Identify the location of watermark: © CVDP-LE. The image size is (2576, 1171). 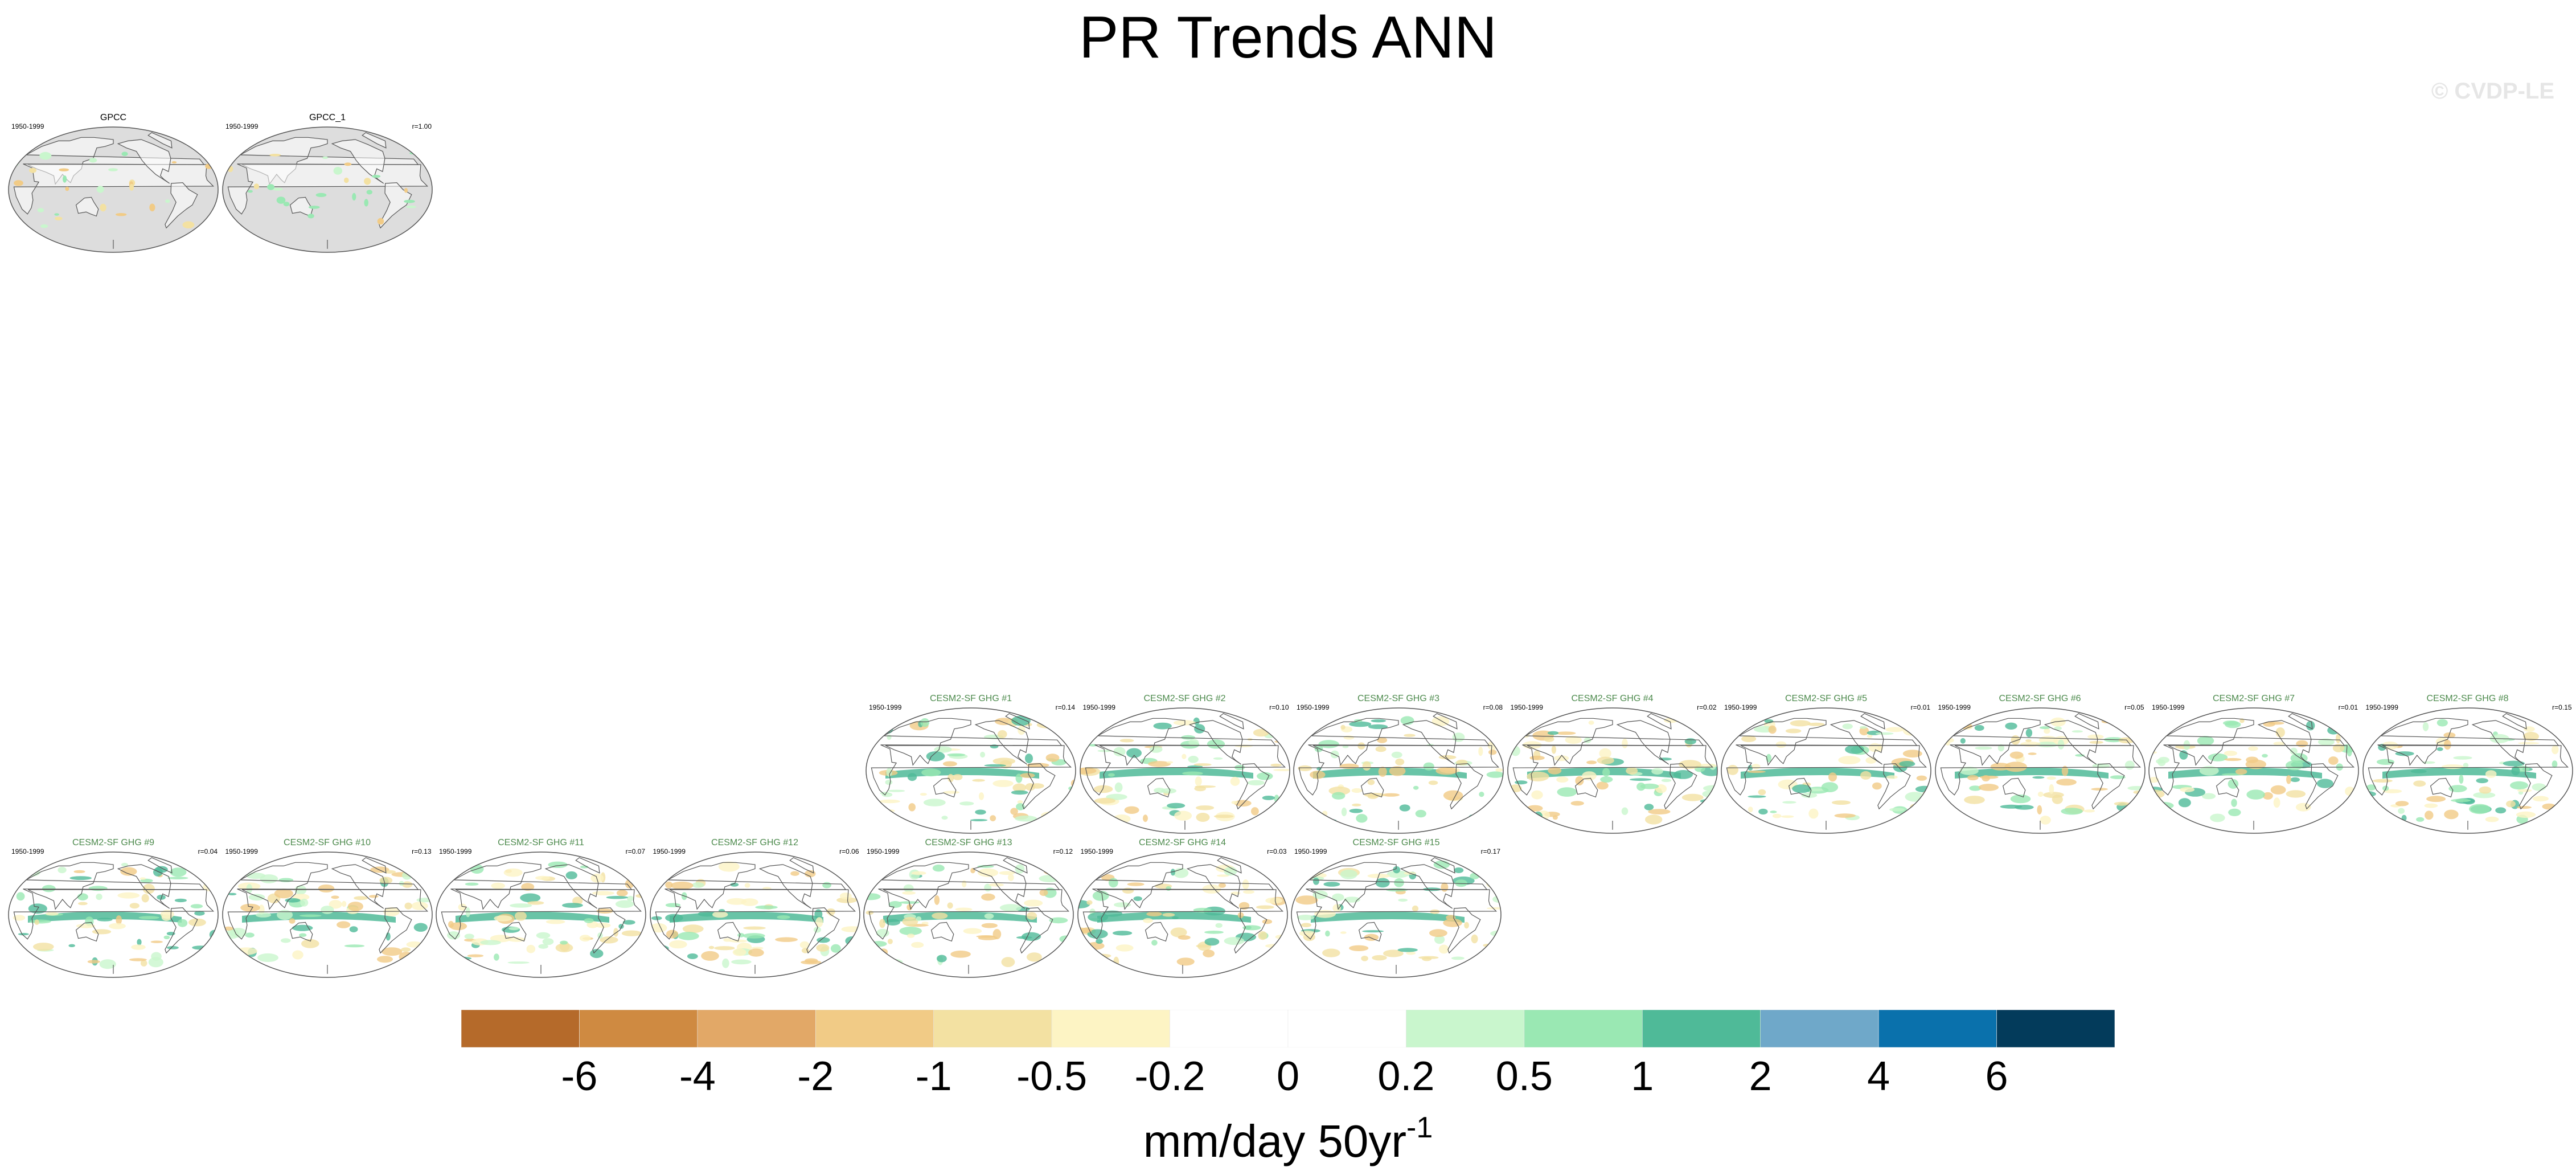
(2492, 91).